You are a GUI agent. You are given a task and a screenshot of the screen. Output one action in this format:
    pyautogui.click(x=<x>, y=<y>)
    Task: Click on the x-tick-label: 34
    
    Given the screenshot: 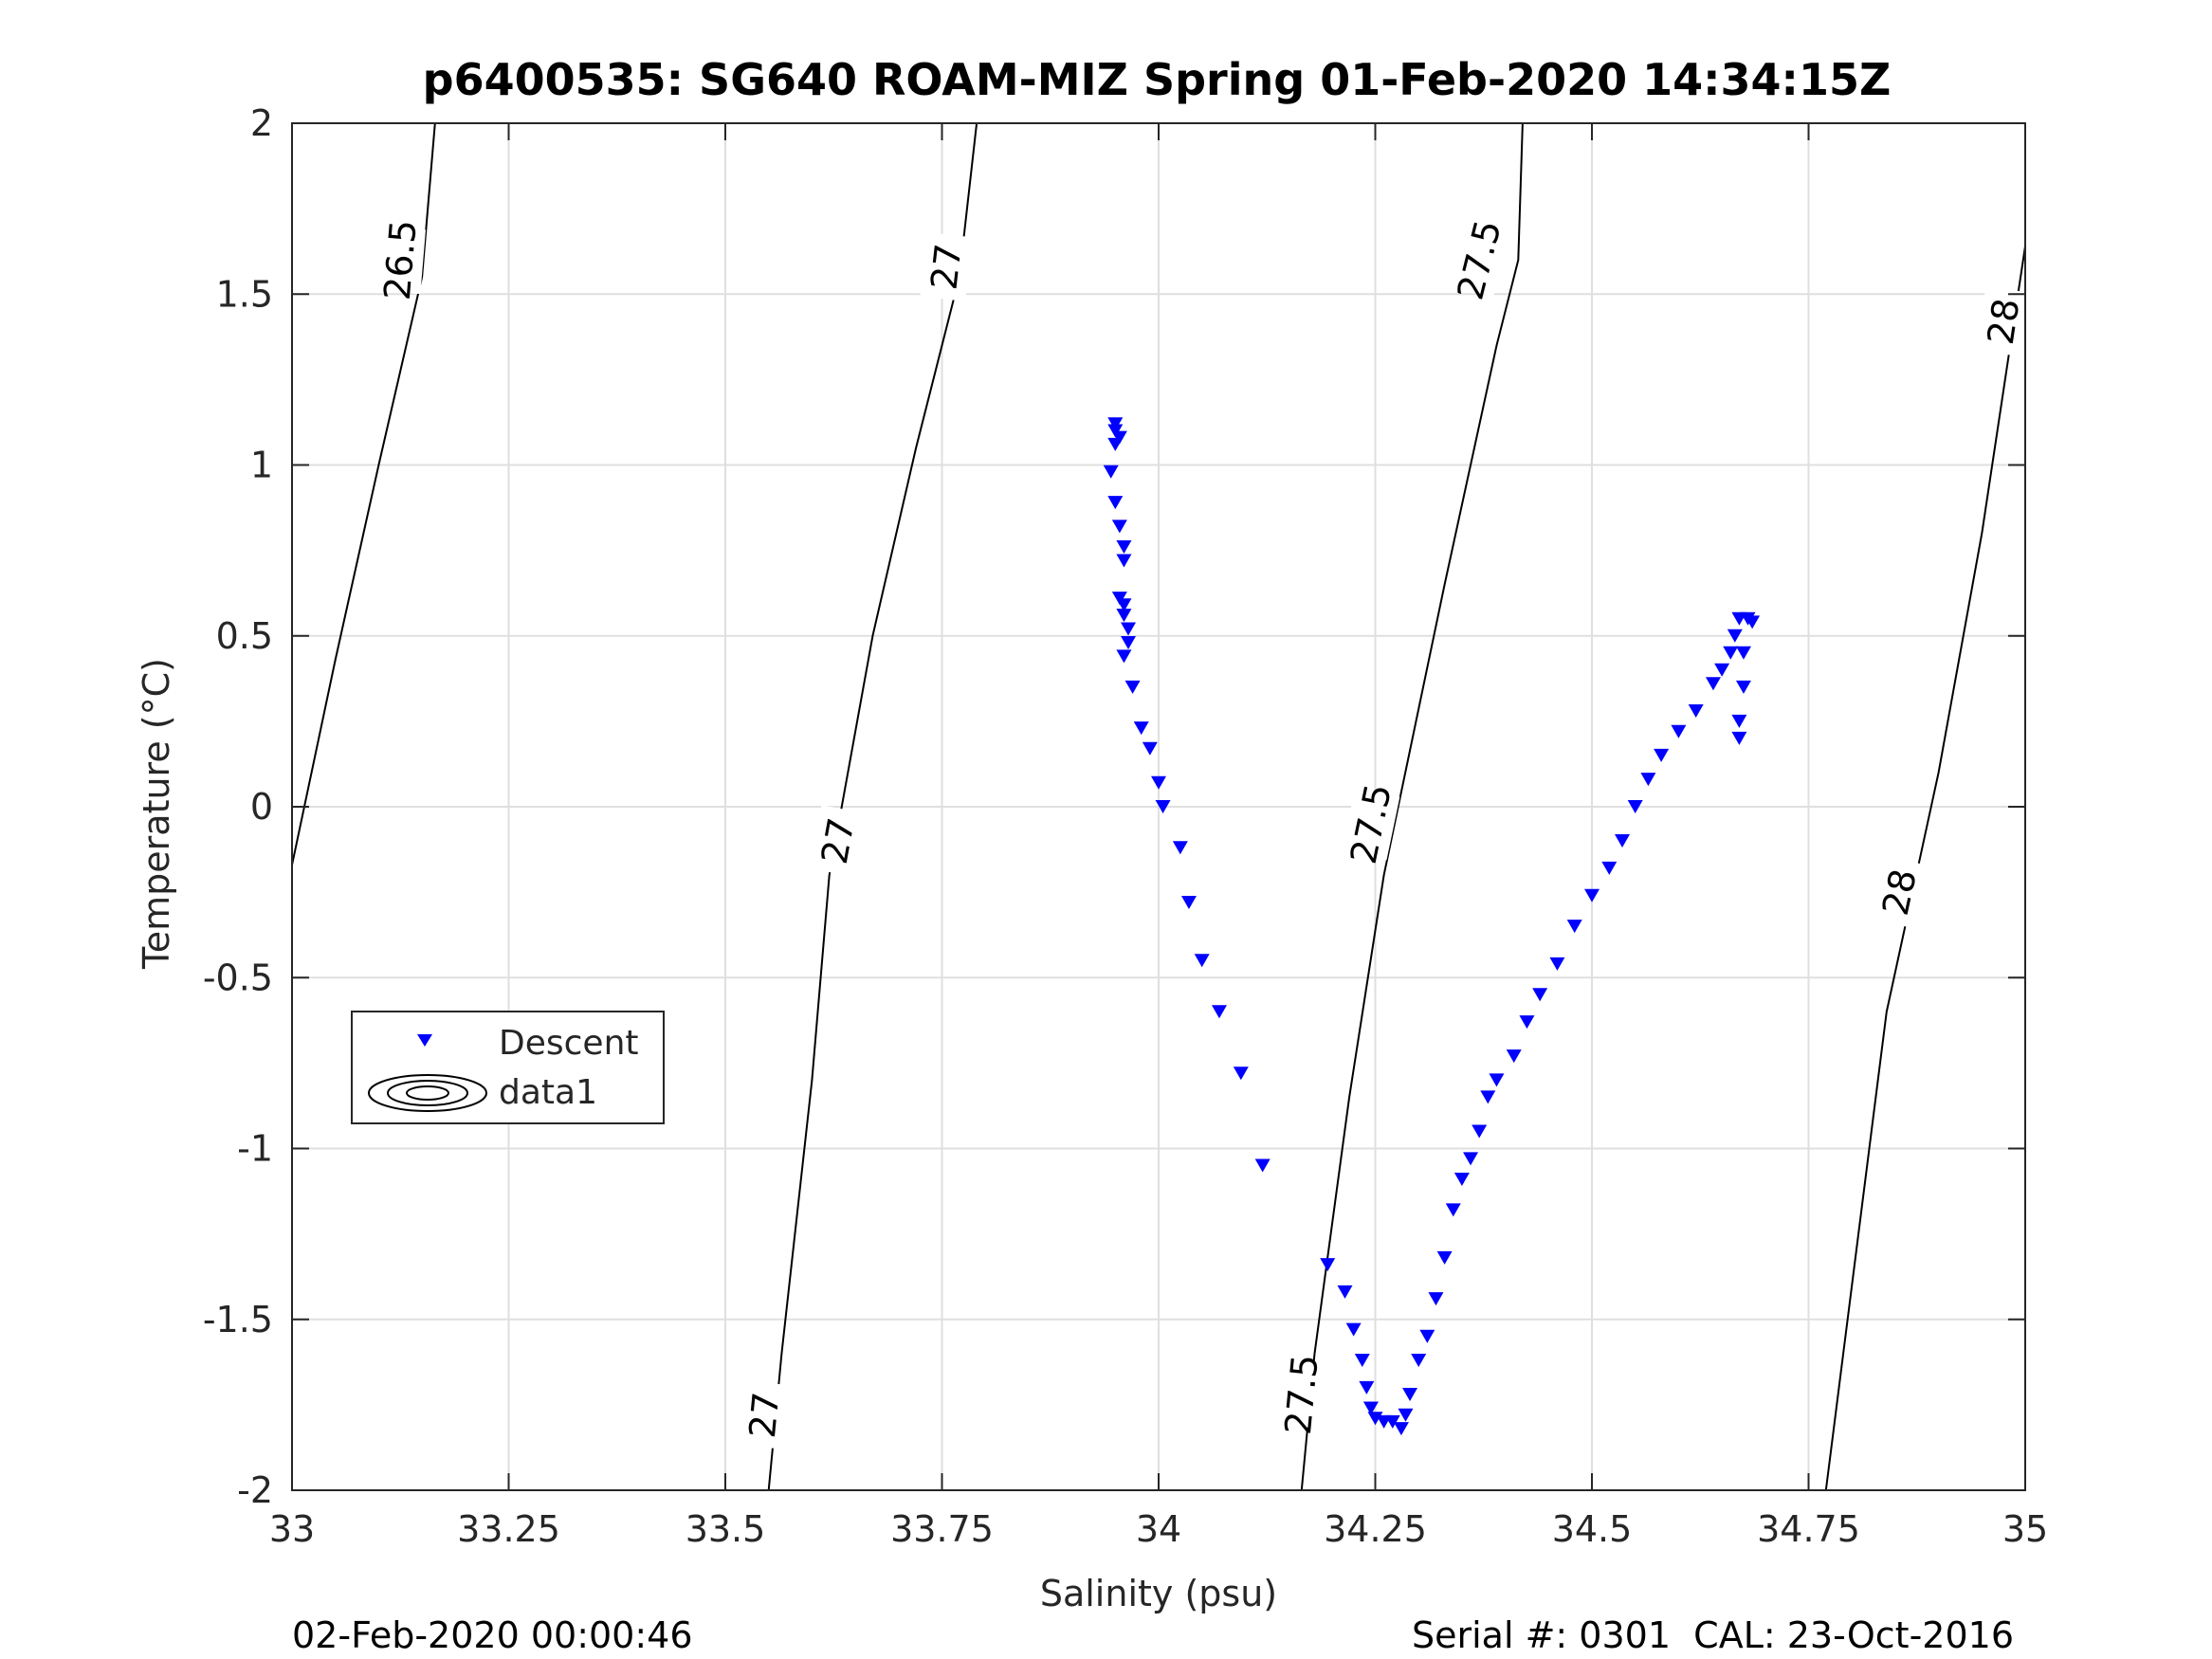 What is the action you would take?
    pyautogui.click(x=1158, y=1529)
    